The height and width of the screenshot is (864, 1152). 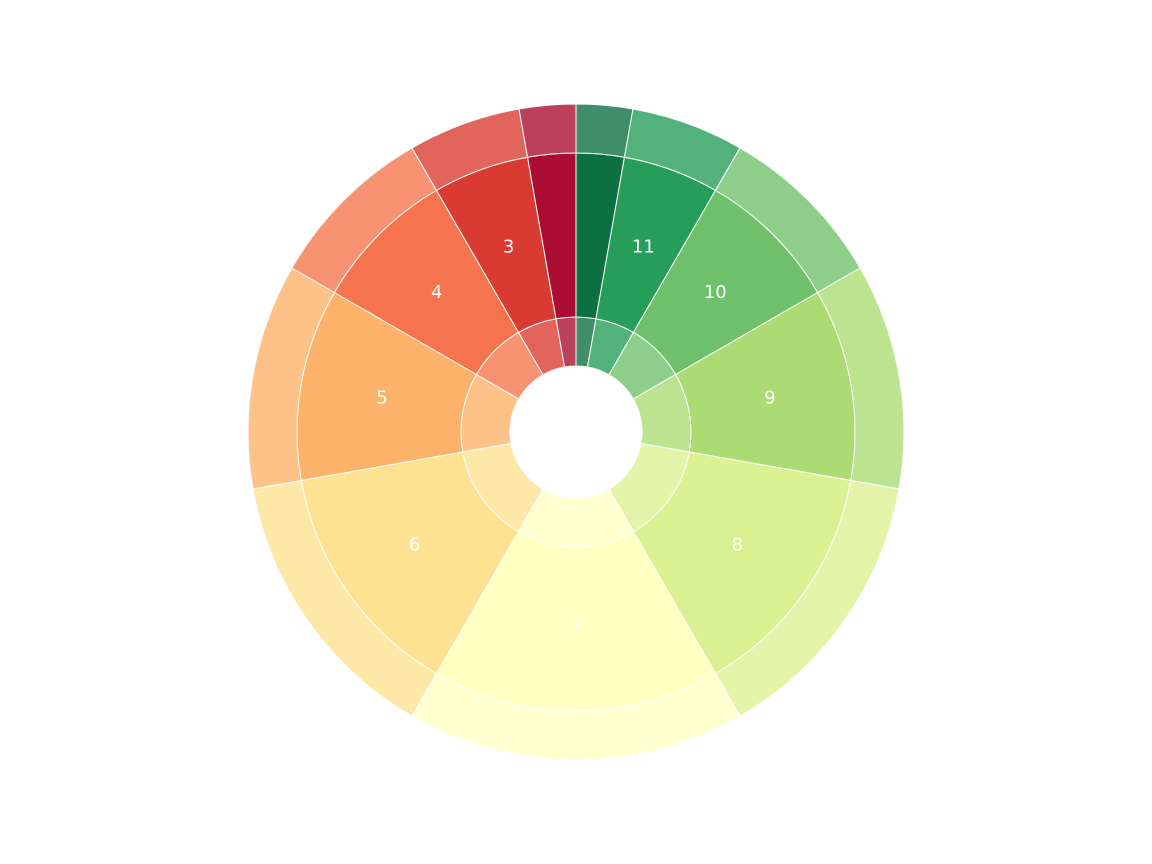 What do you see at coordinates (575, 626) in the screenshot?
I see `segment-label: 7` at bounding box center [575, 626].